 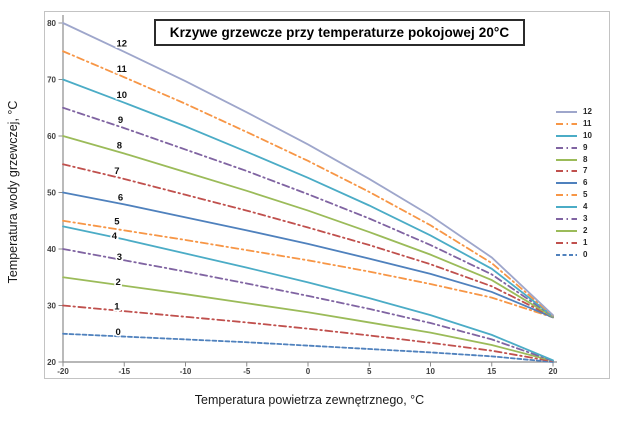 I want to click on legend-item-2: 2, so click(x=573, y=231).